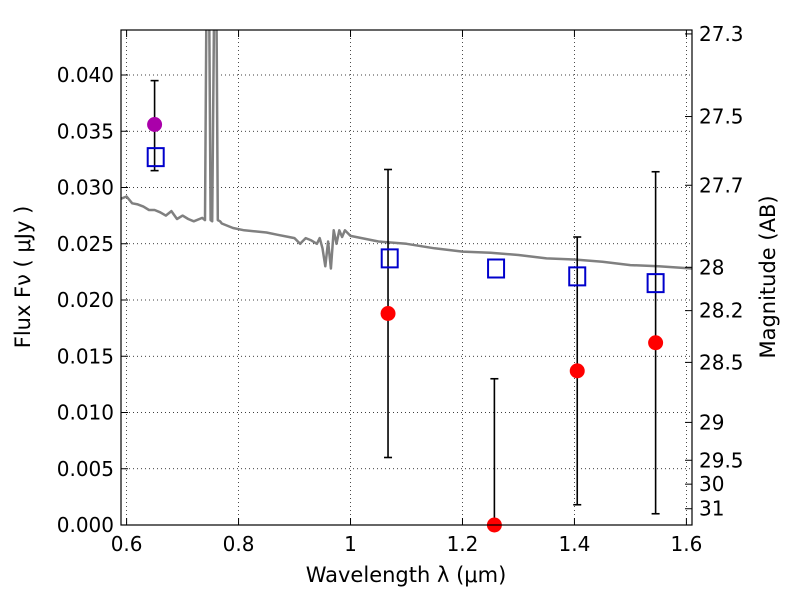 The height and width of the screenshot is (600, 800). Describe the element at coordinates (463, 544) in the screenshot. I see `x-tick-label: 1.2` at that location.